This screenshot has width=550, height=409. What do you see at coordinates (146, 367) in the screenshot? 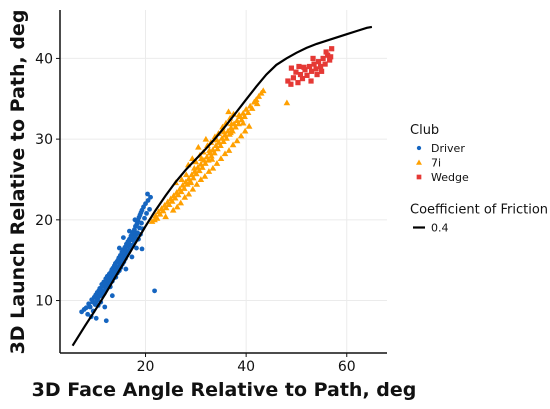
I see `x-tick-label: 20` at bounding box center [146, 367].